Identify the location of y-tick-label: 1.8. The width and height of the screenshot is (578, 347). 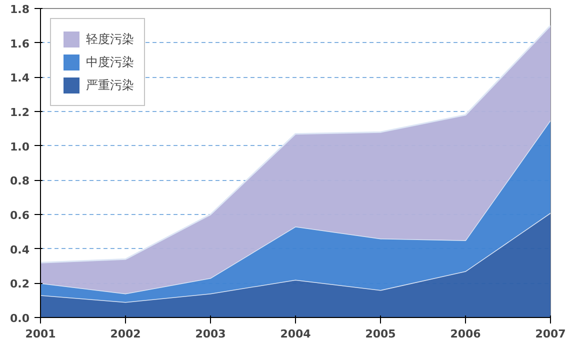
(20, 9).